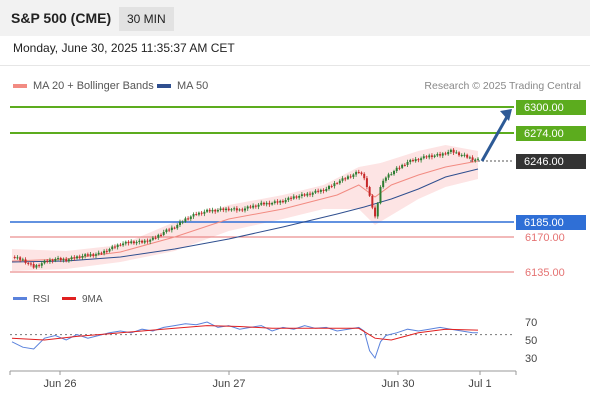 Image resolution: width=590 pixels, height=400 pixels. I want to click on legend-item-ma20: MA 20 + Bollinger Bands, so click(83, 86).